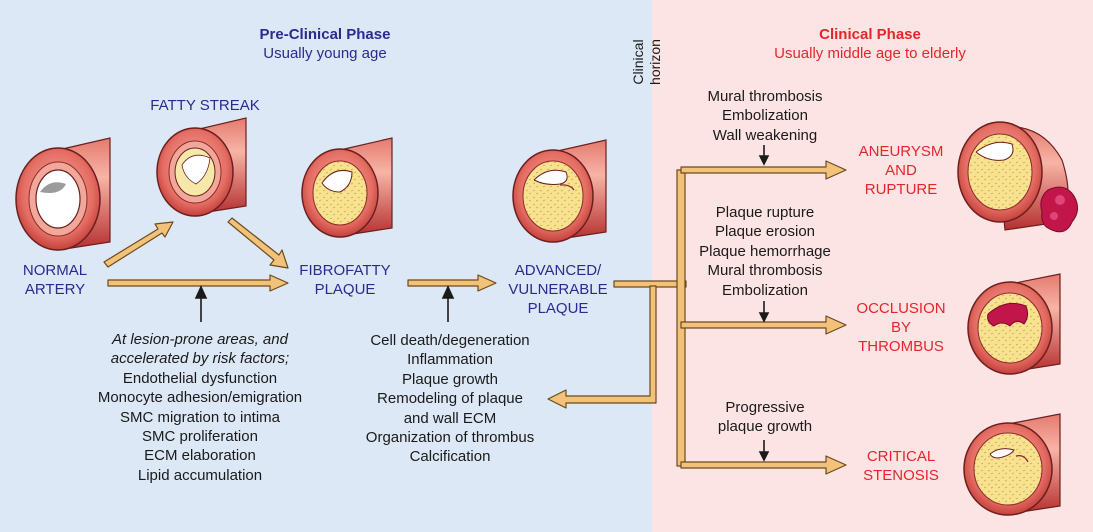 Image resolution: width=1093 pixels, height=532 pixels. What do you see at coordinates (901, 151) in the screenshot?
I see `aneurysm-line-1: ANEURYSM` at bounding box center [901, 151].